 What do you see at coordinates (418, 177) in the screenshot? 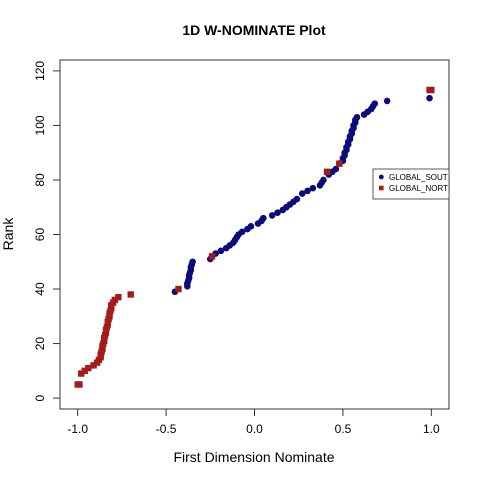
I see `legend-label: GLOBAL_SOUT` at bounding box center [418, 177].